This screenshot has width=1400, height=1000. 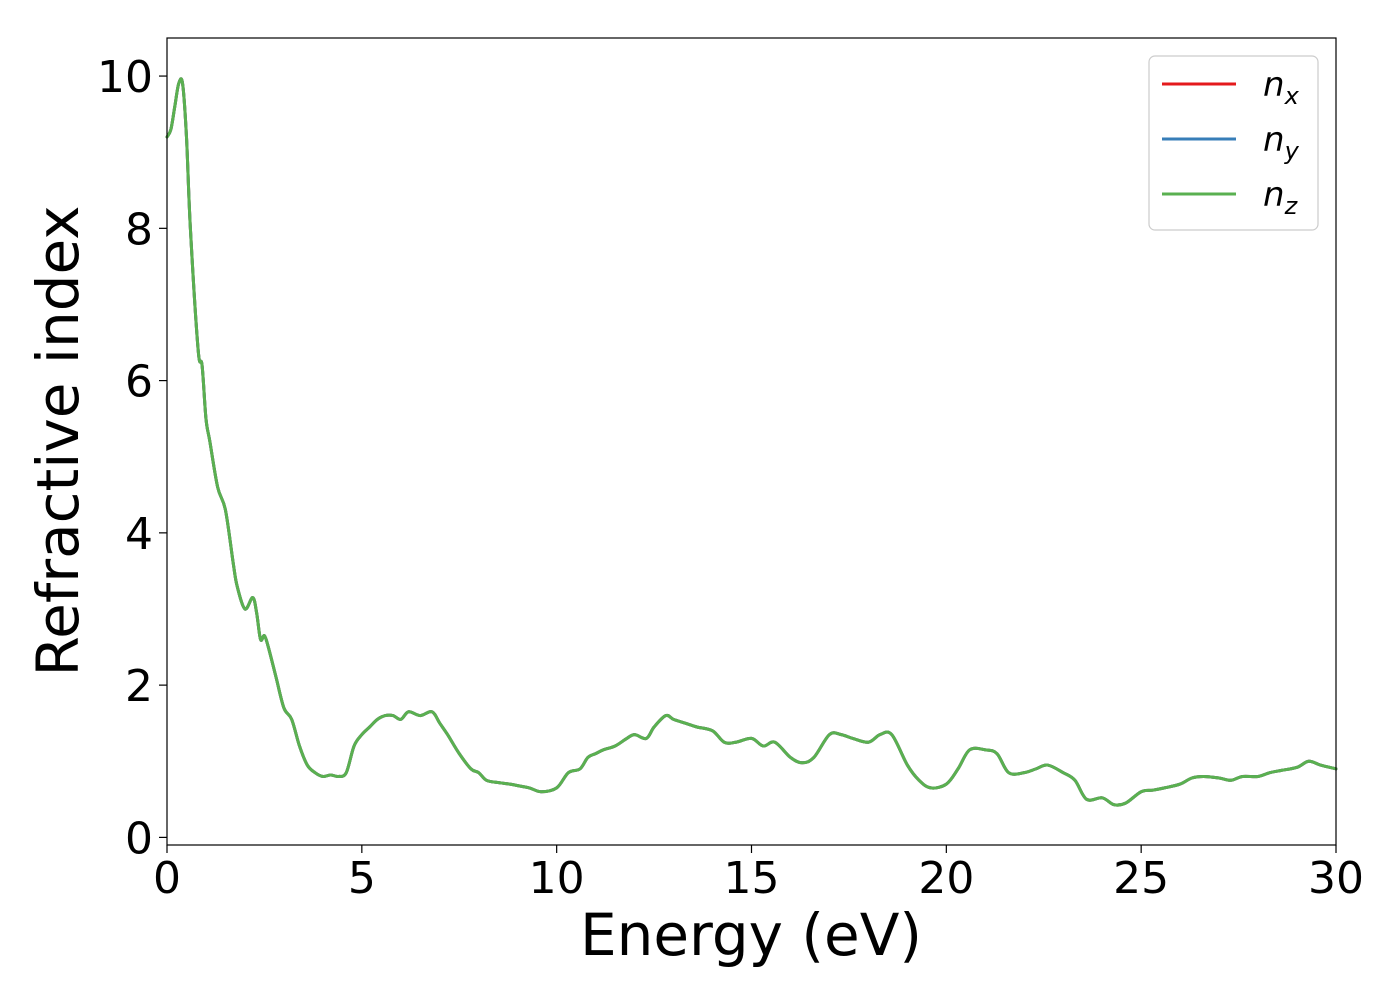 What do you see at coordinates (1292, 96) in the screenshot?
I see `legend-label-subscript: x` at bounding box center [1292, 96].